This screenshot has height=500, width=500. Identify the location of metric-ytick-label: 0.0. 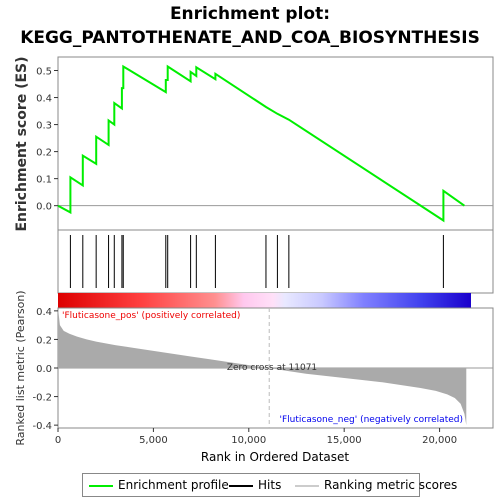
(44, 369).